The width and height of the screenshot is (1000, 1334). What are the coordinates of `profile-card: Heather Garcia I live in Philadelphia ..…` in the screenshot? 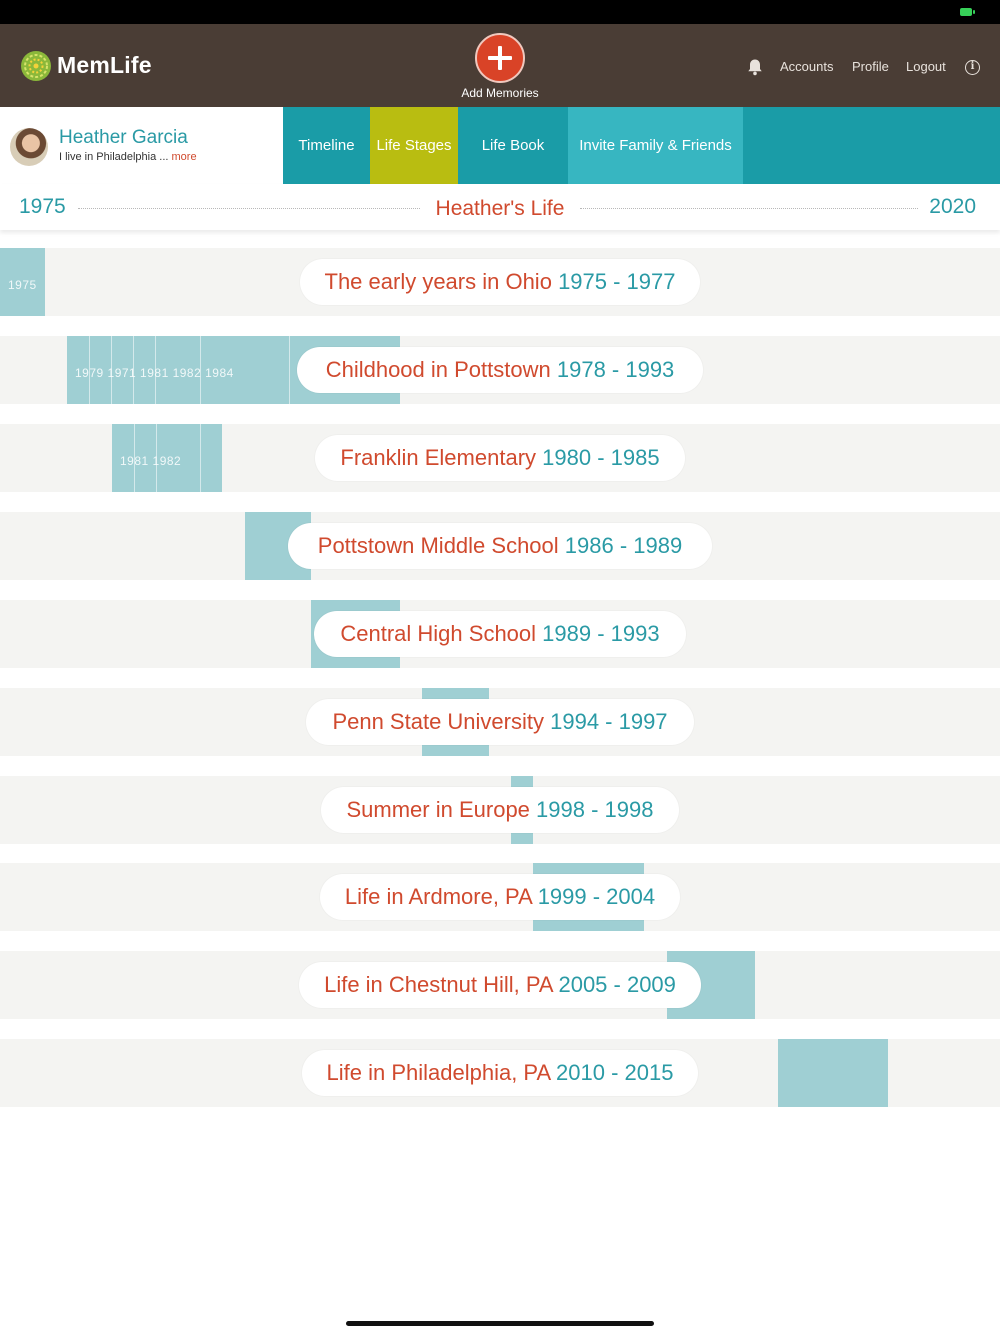 It's located at (141, 145).